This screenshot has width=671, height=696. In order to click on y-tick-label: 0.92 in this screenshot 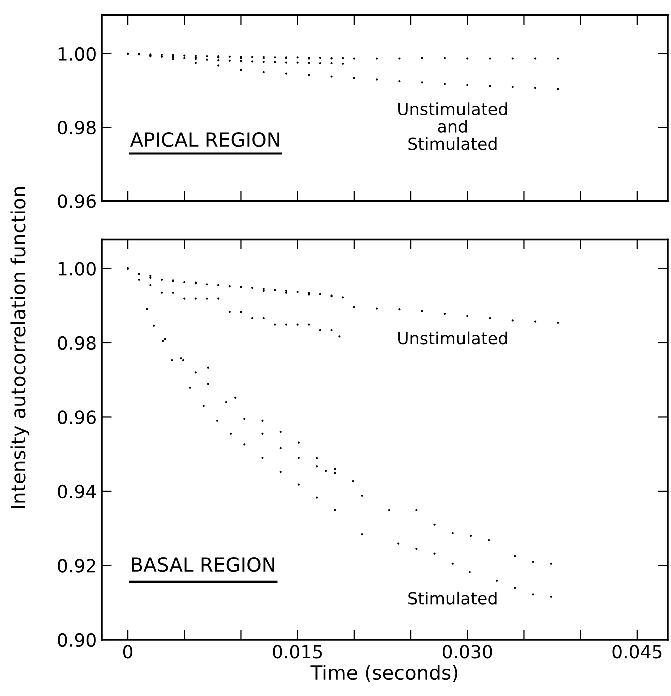, I will do `click(77, 566)`.